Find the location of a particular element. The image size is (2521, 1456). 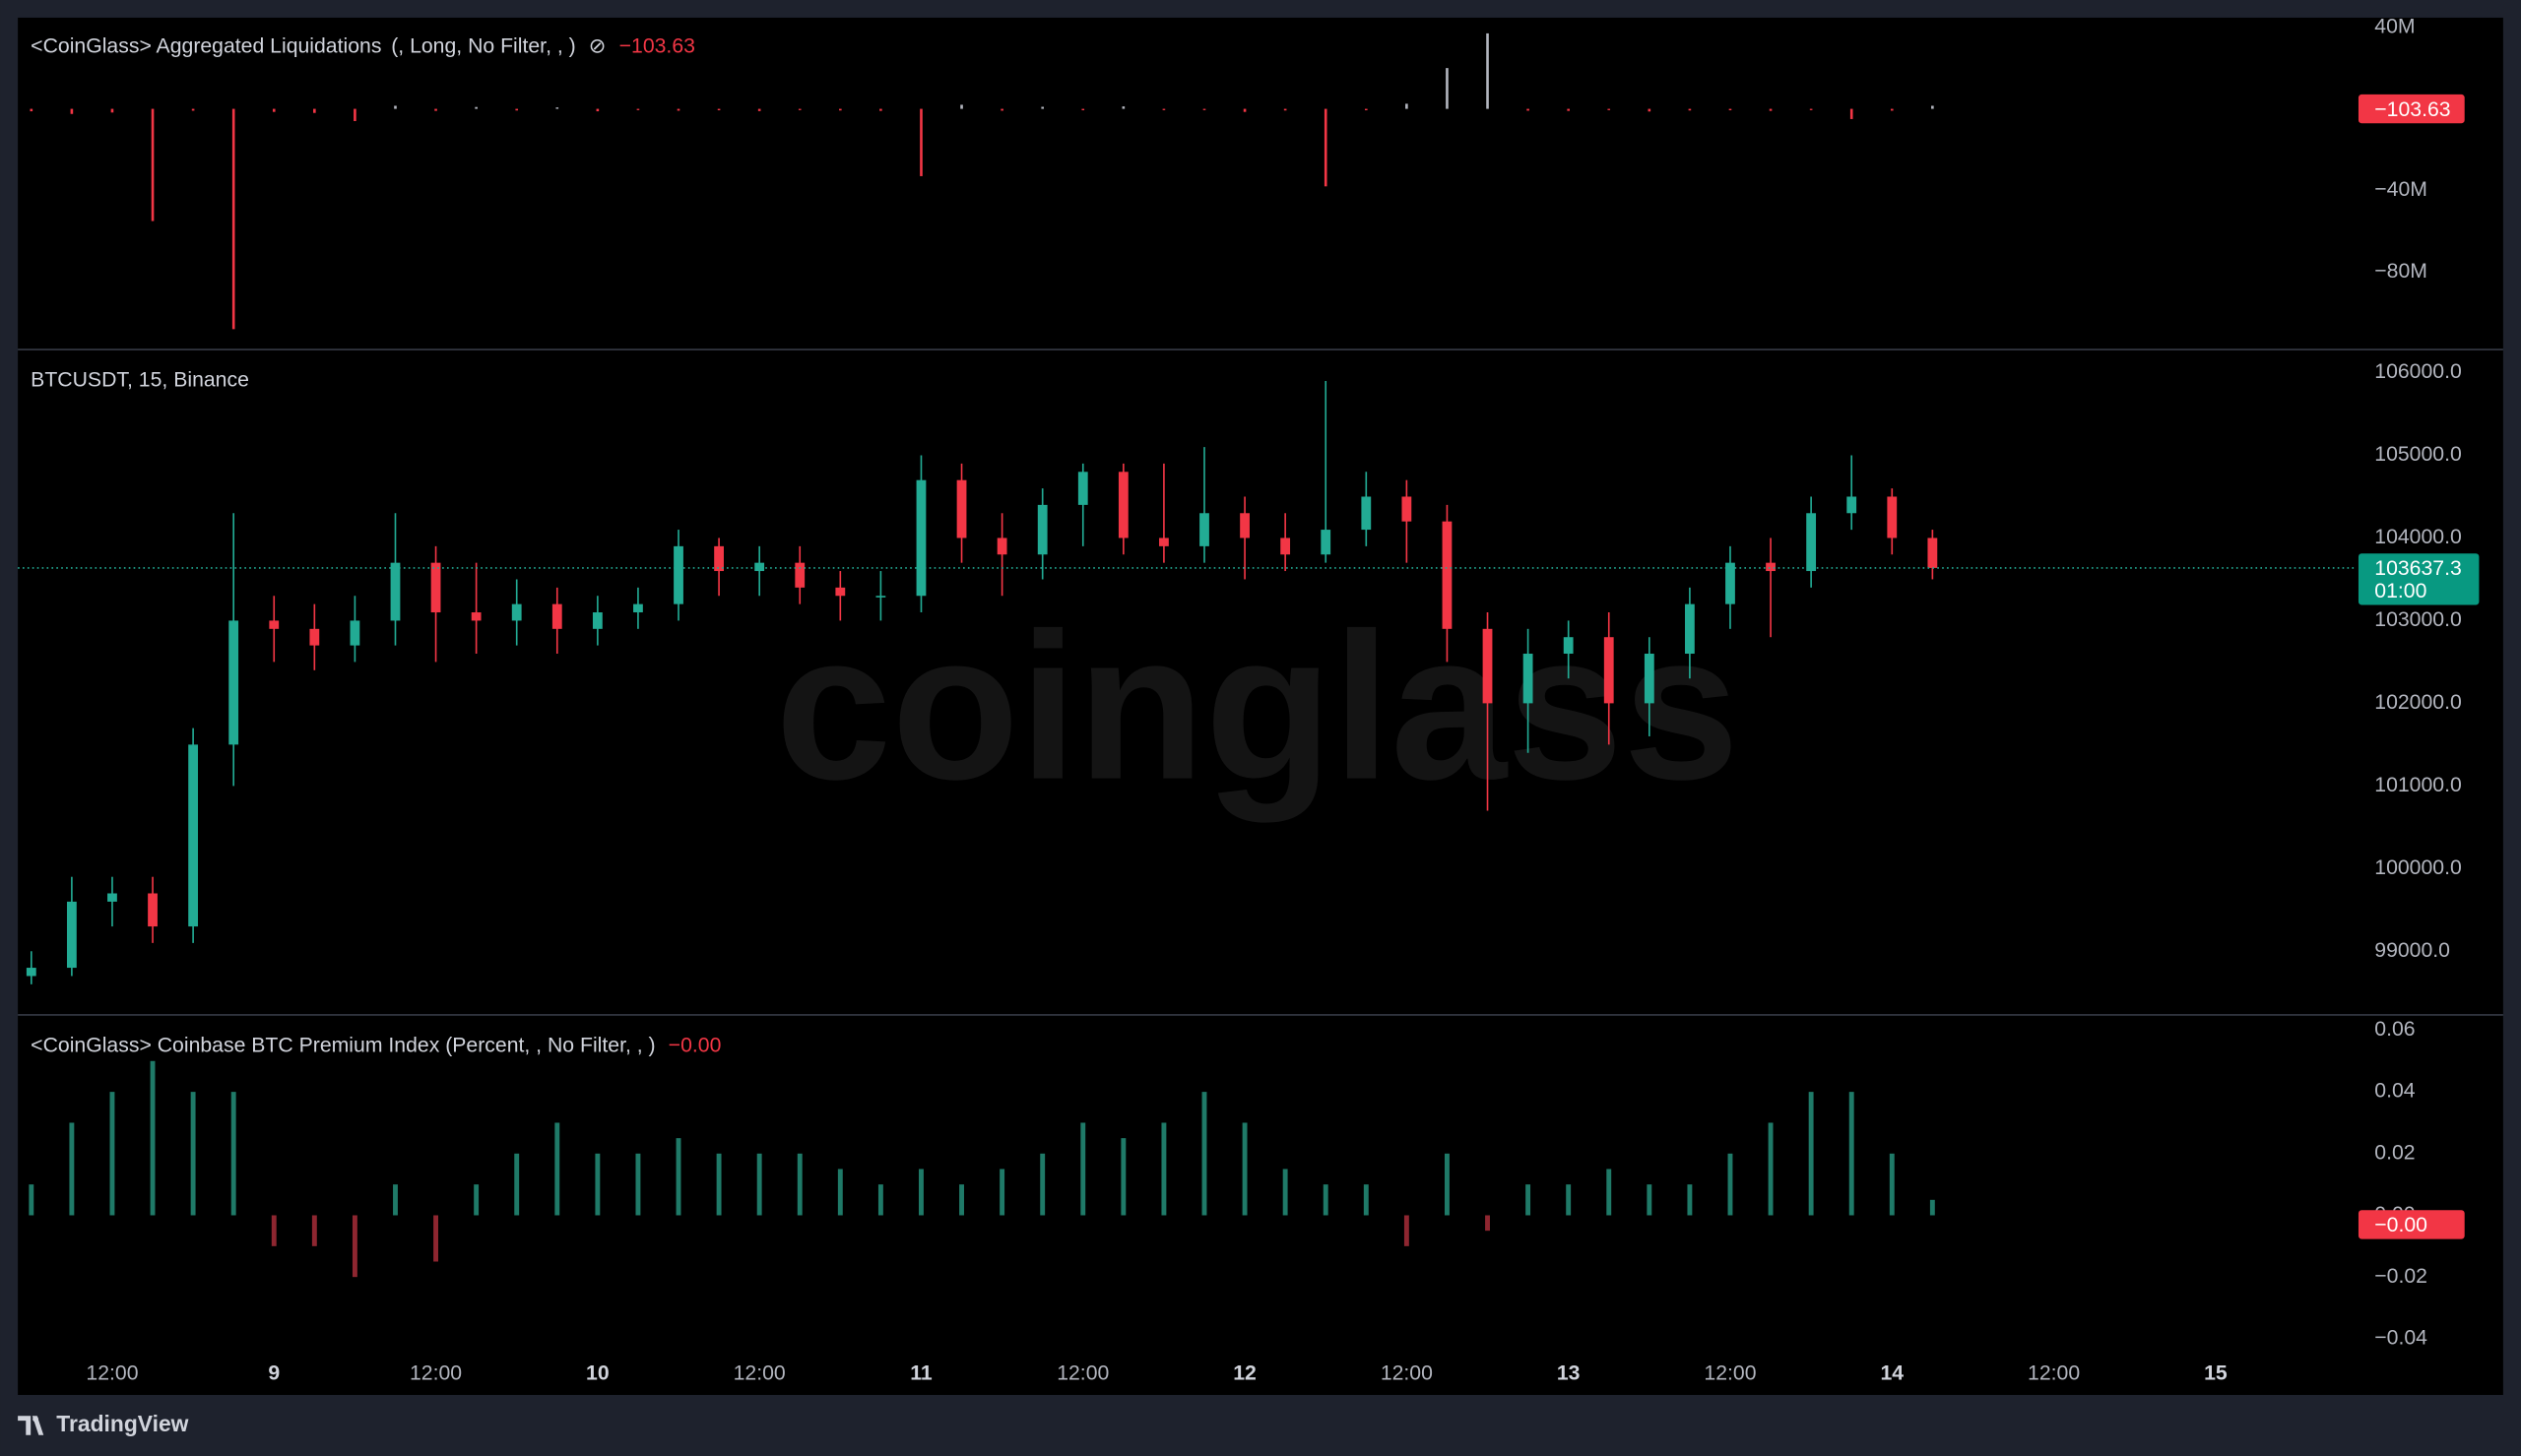

y-tick-label: 103000.0 is located at coordinates (2418, 619).